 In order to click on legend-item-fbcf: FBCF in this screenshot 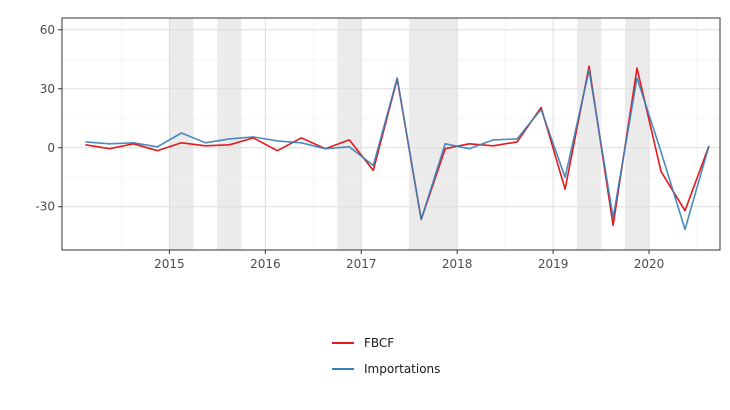, I will do `click(386, 343)`.